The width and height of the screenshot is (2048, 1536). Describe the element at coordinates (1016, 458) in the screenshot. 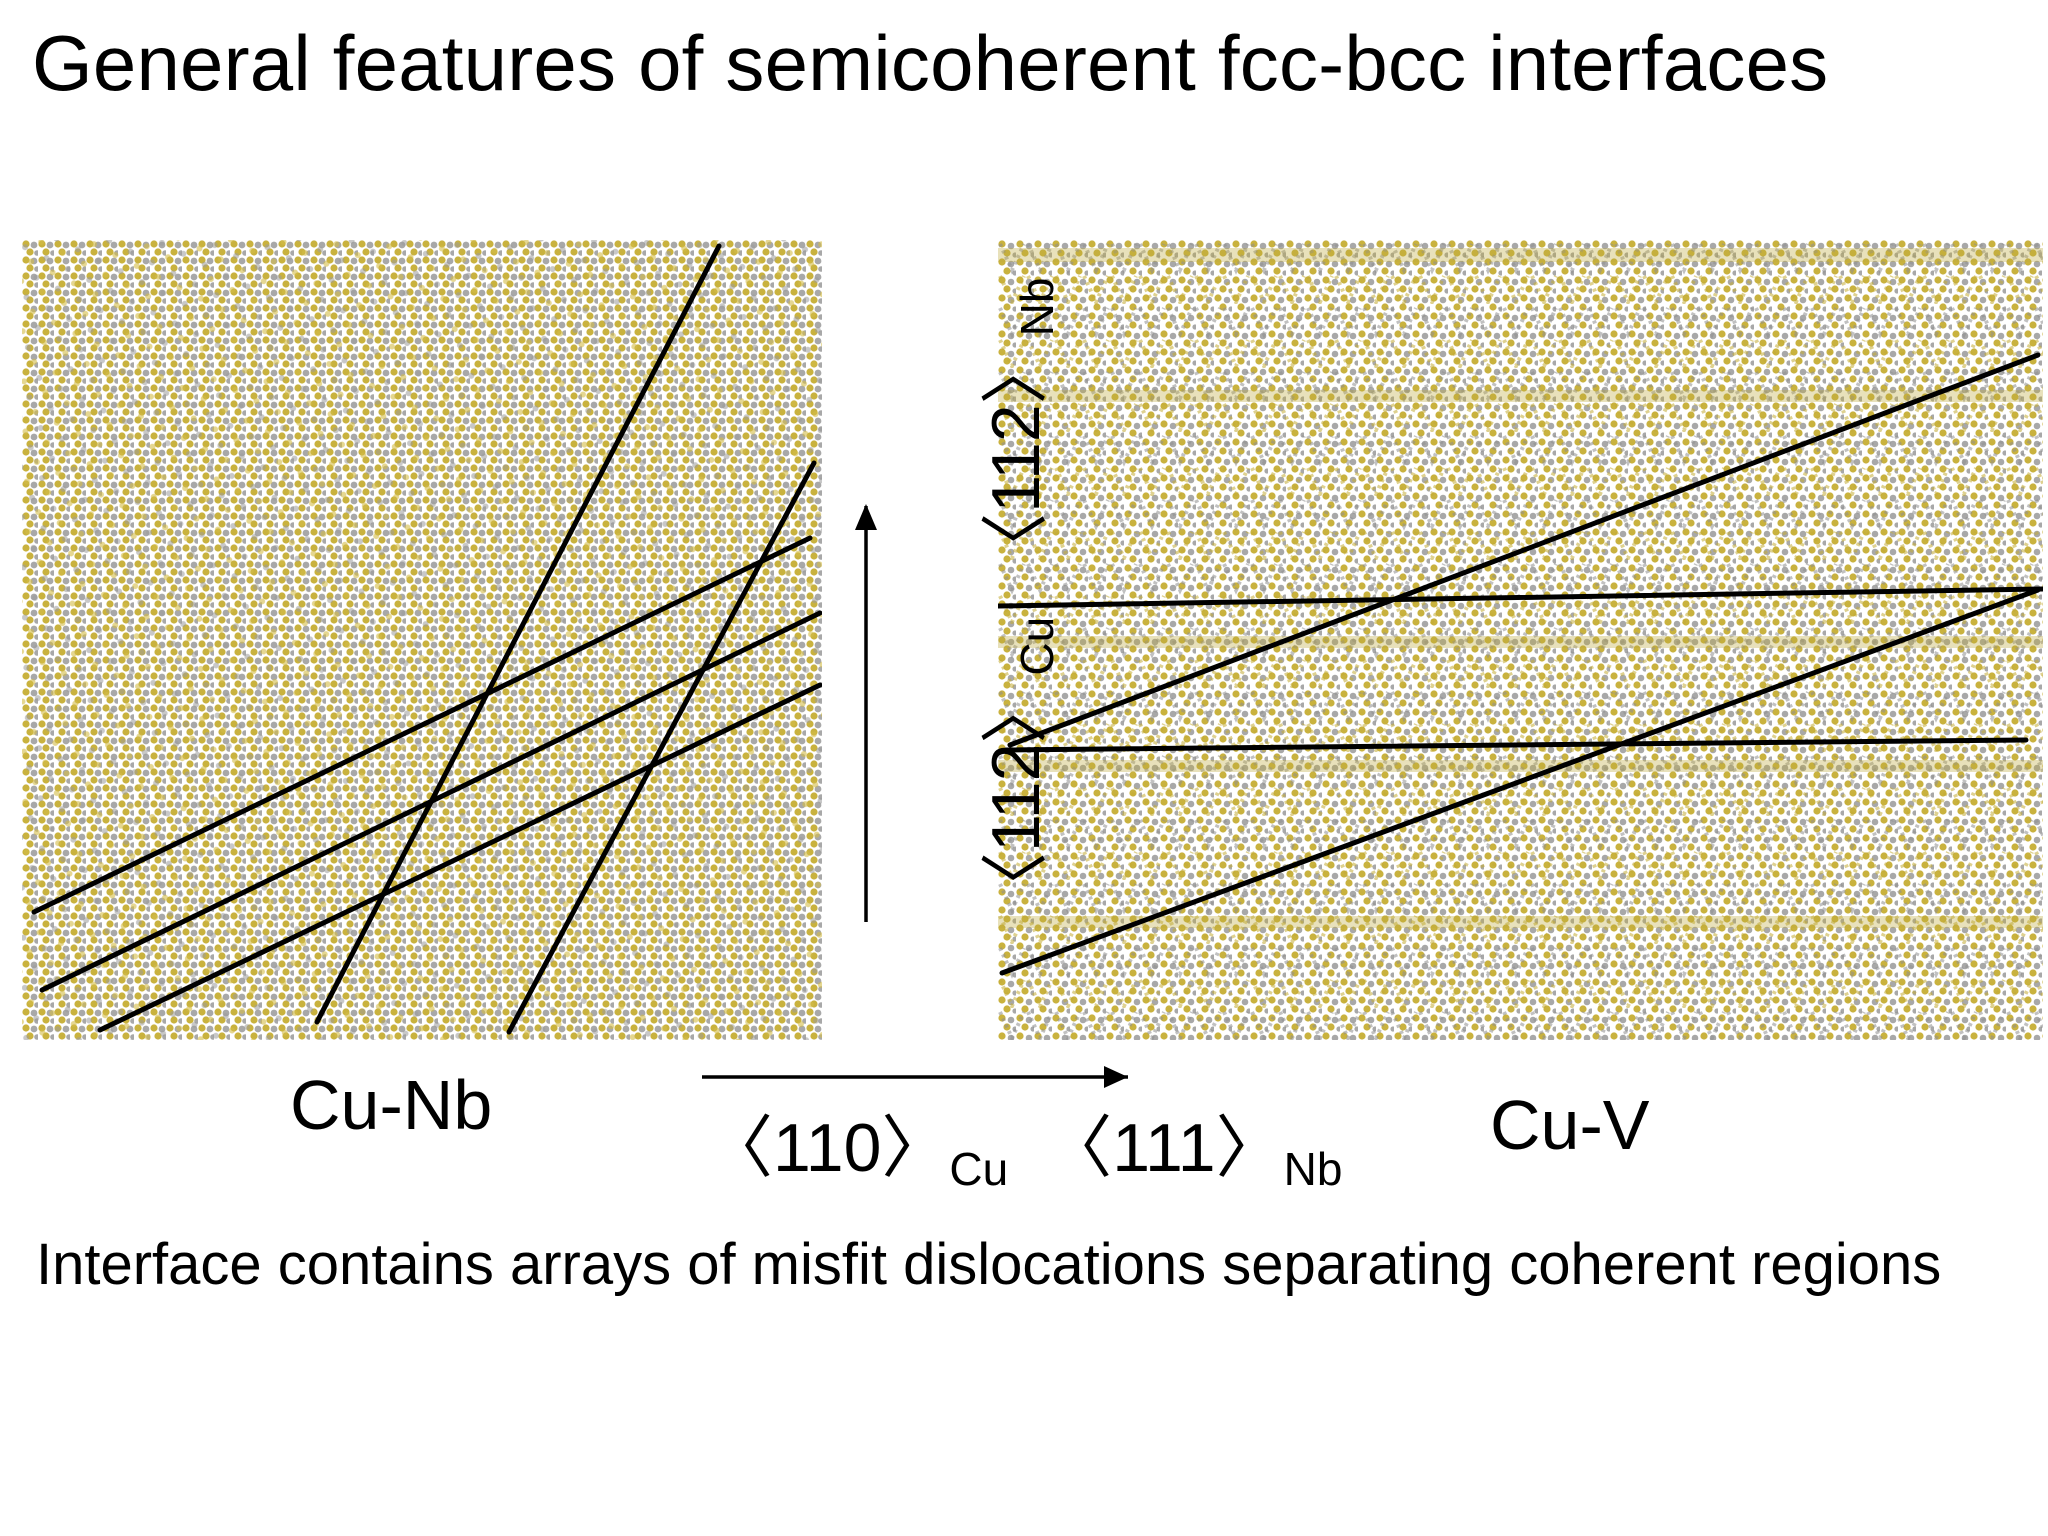

I see `nb-direction: 〈112〉` at that location.